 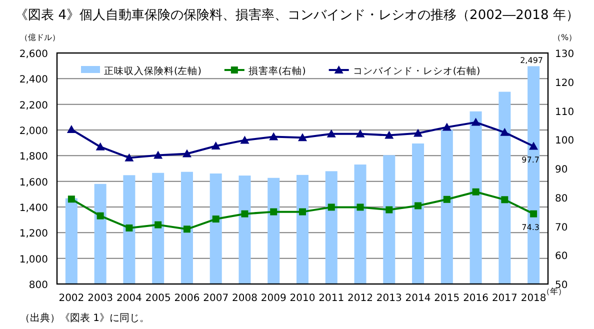 What do you see at coordinates (153, 71) in the screenshot?
I see `legend-label: 正味収入保険料(左軸)` at bounding box center [153, 71].